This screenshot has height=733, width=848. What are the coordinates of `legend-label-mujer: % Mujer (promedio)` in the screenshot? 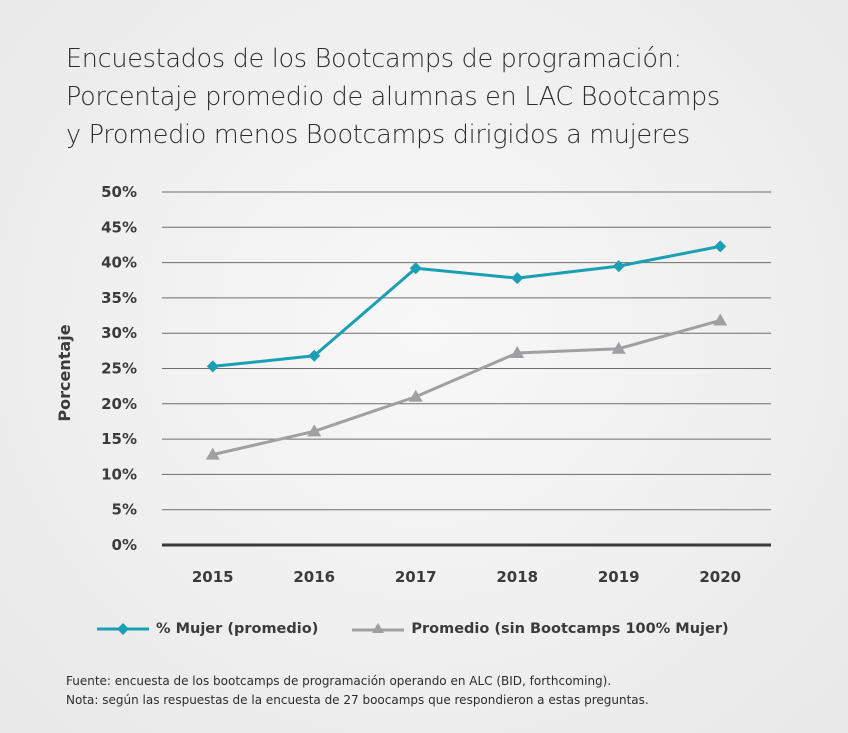 It's located at (237, 629).